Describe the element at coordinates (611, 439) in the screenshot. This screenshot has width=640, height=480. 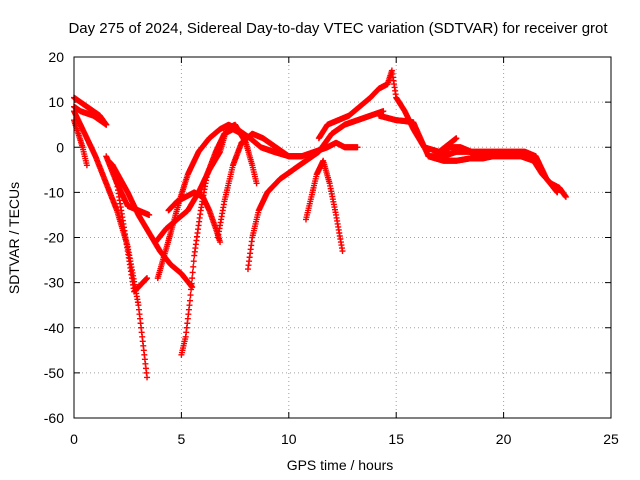
I see `x-tick-label: 25` at that location.